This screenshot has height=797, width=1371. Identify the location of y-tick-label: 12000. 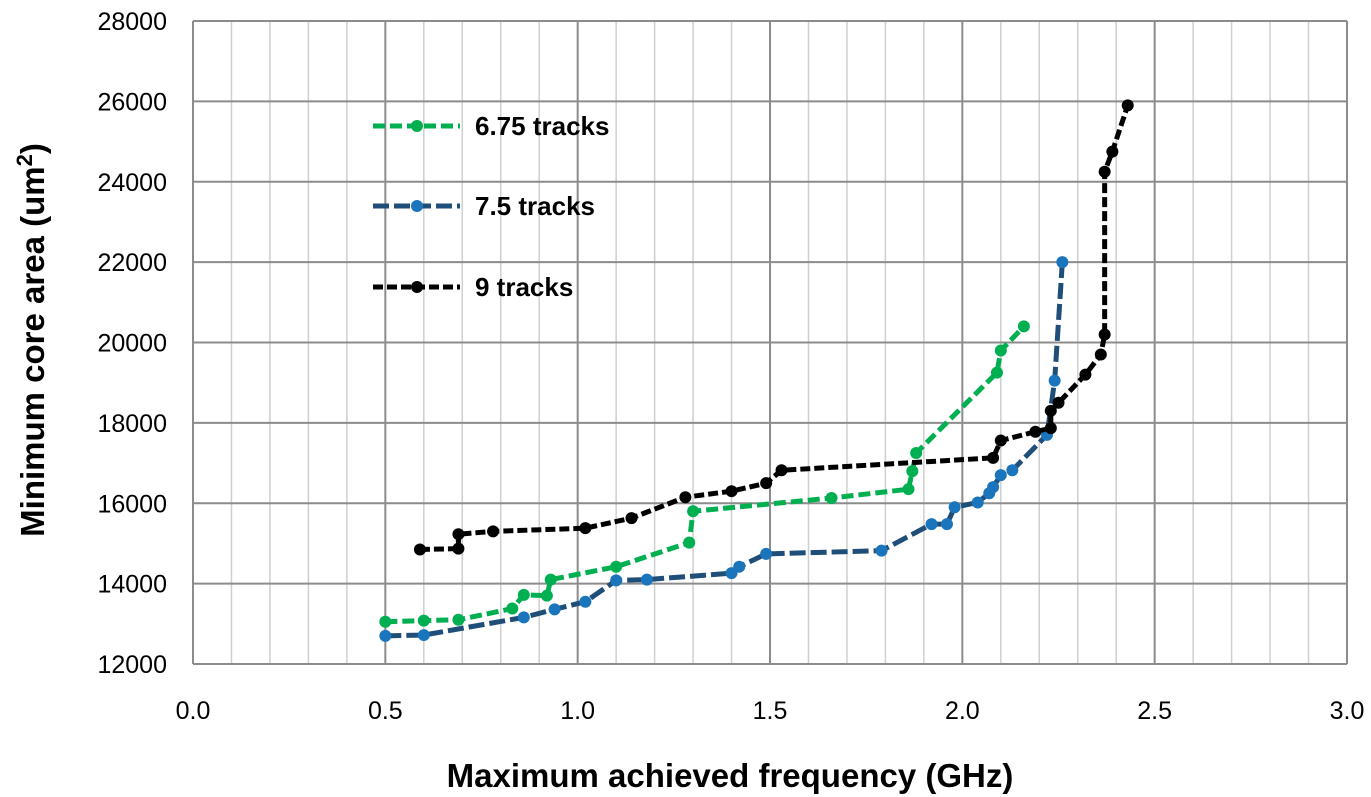
(132, 665).